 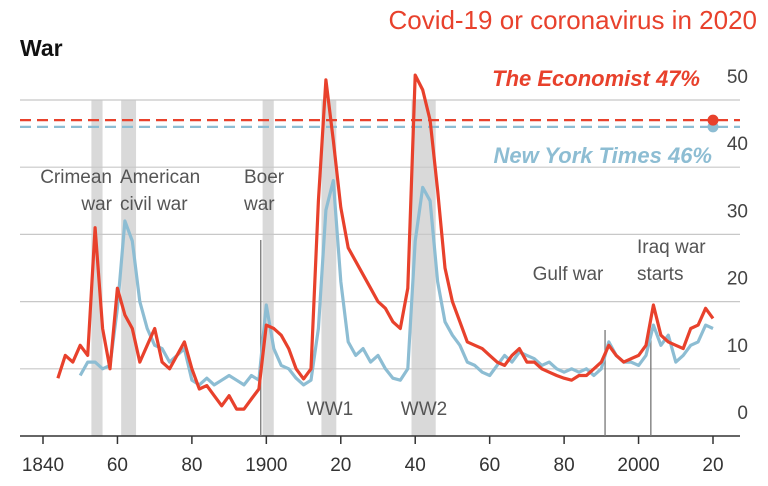 What do you see at coordinates (638, 465) in the screenshot?
I see `x-tick-label: 2000` at bounding box center [638, 465].